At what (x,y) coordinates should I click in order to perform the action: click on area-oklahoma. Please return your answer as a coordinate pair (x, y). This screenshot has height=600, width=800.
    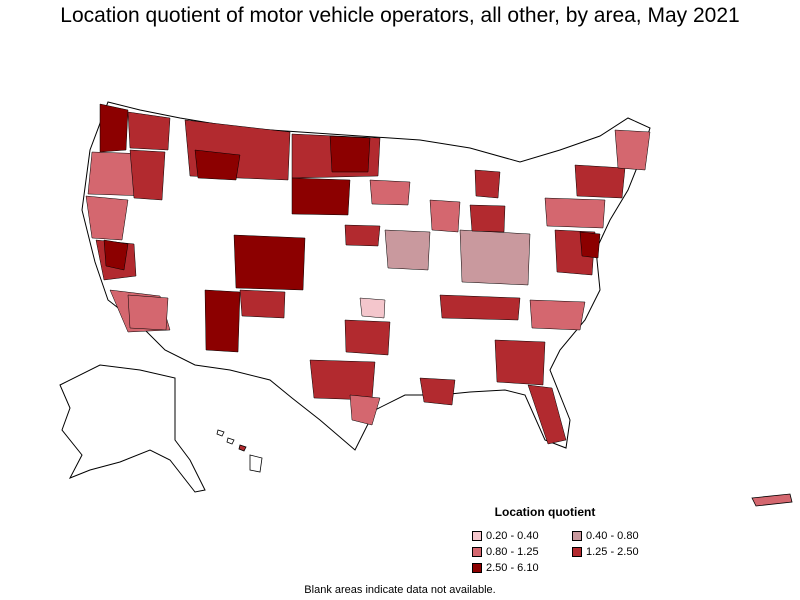
    Looking at the image, I should click on (372, 308).